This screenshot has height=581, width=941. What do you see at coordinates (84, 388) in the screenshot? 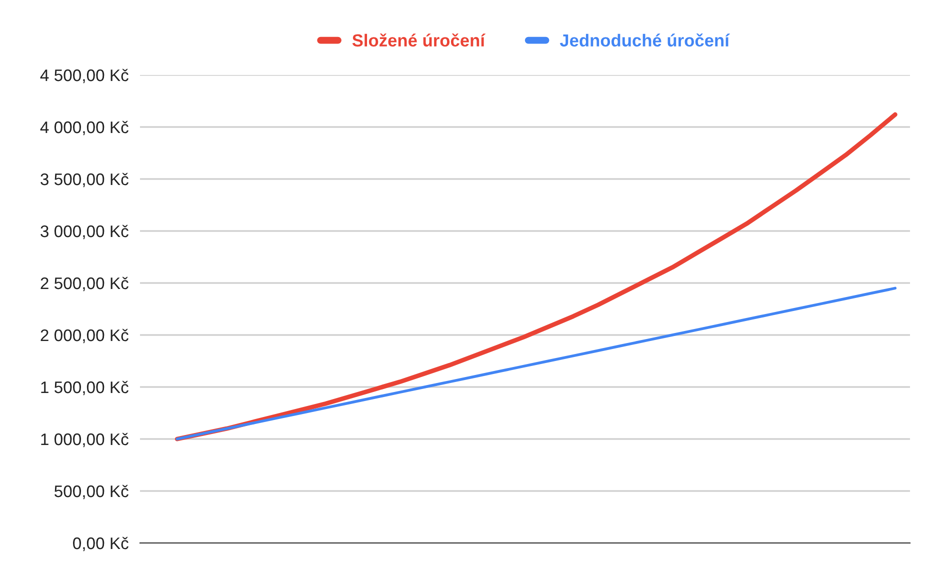
I see `y-tick-label: 1 500,00 Kč` at bounding box center [84, 388].